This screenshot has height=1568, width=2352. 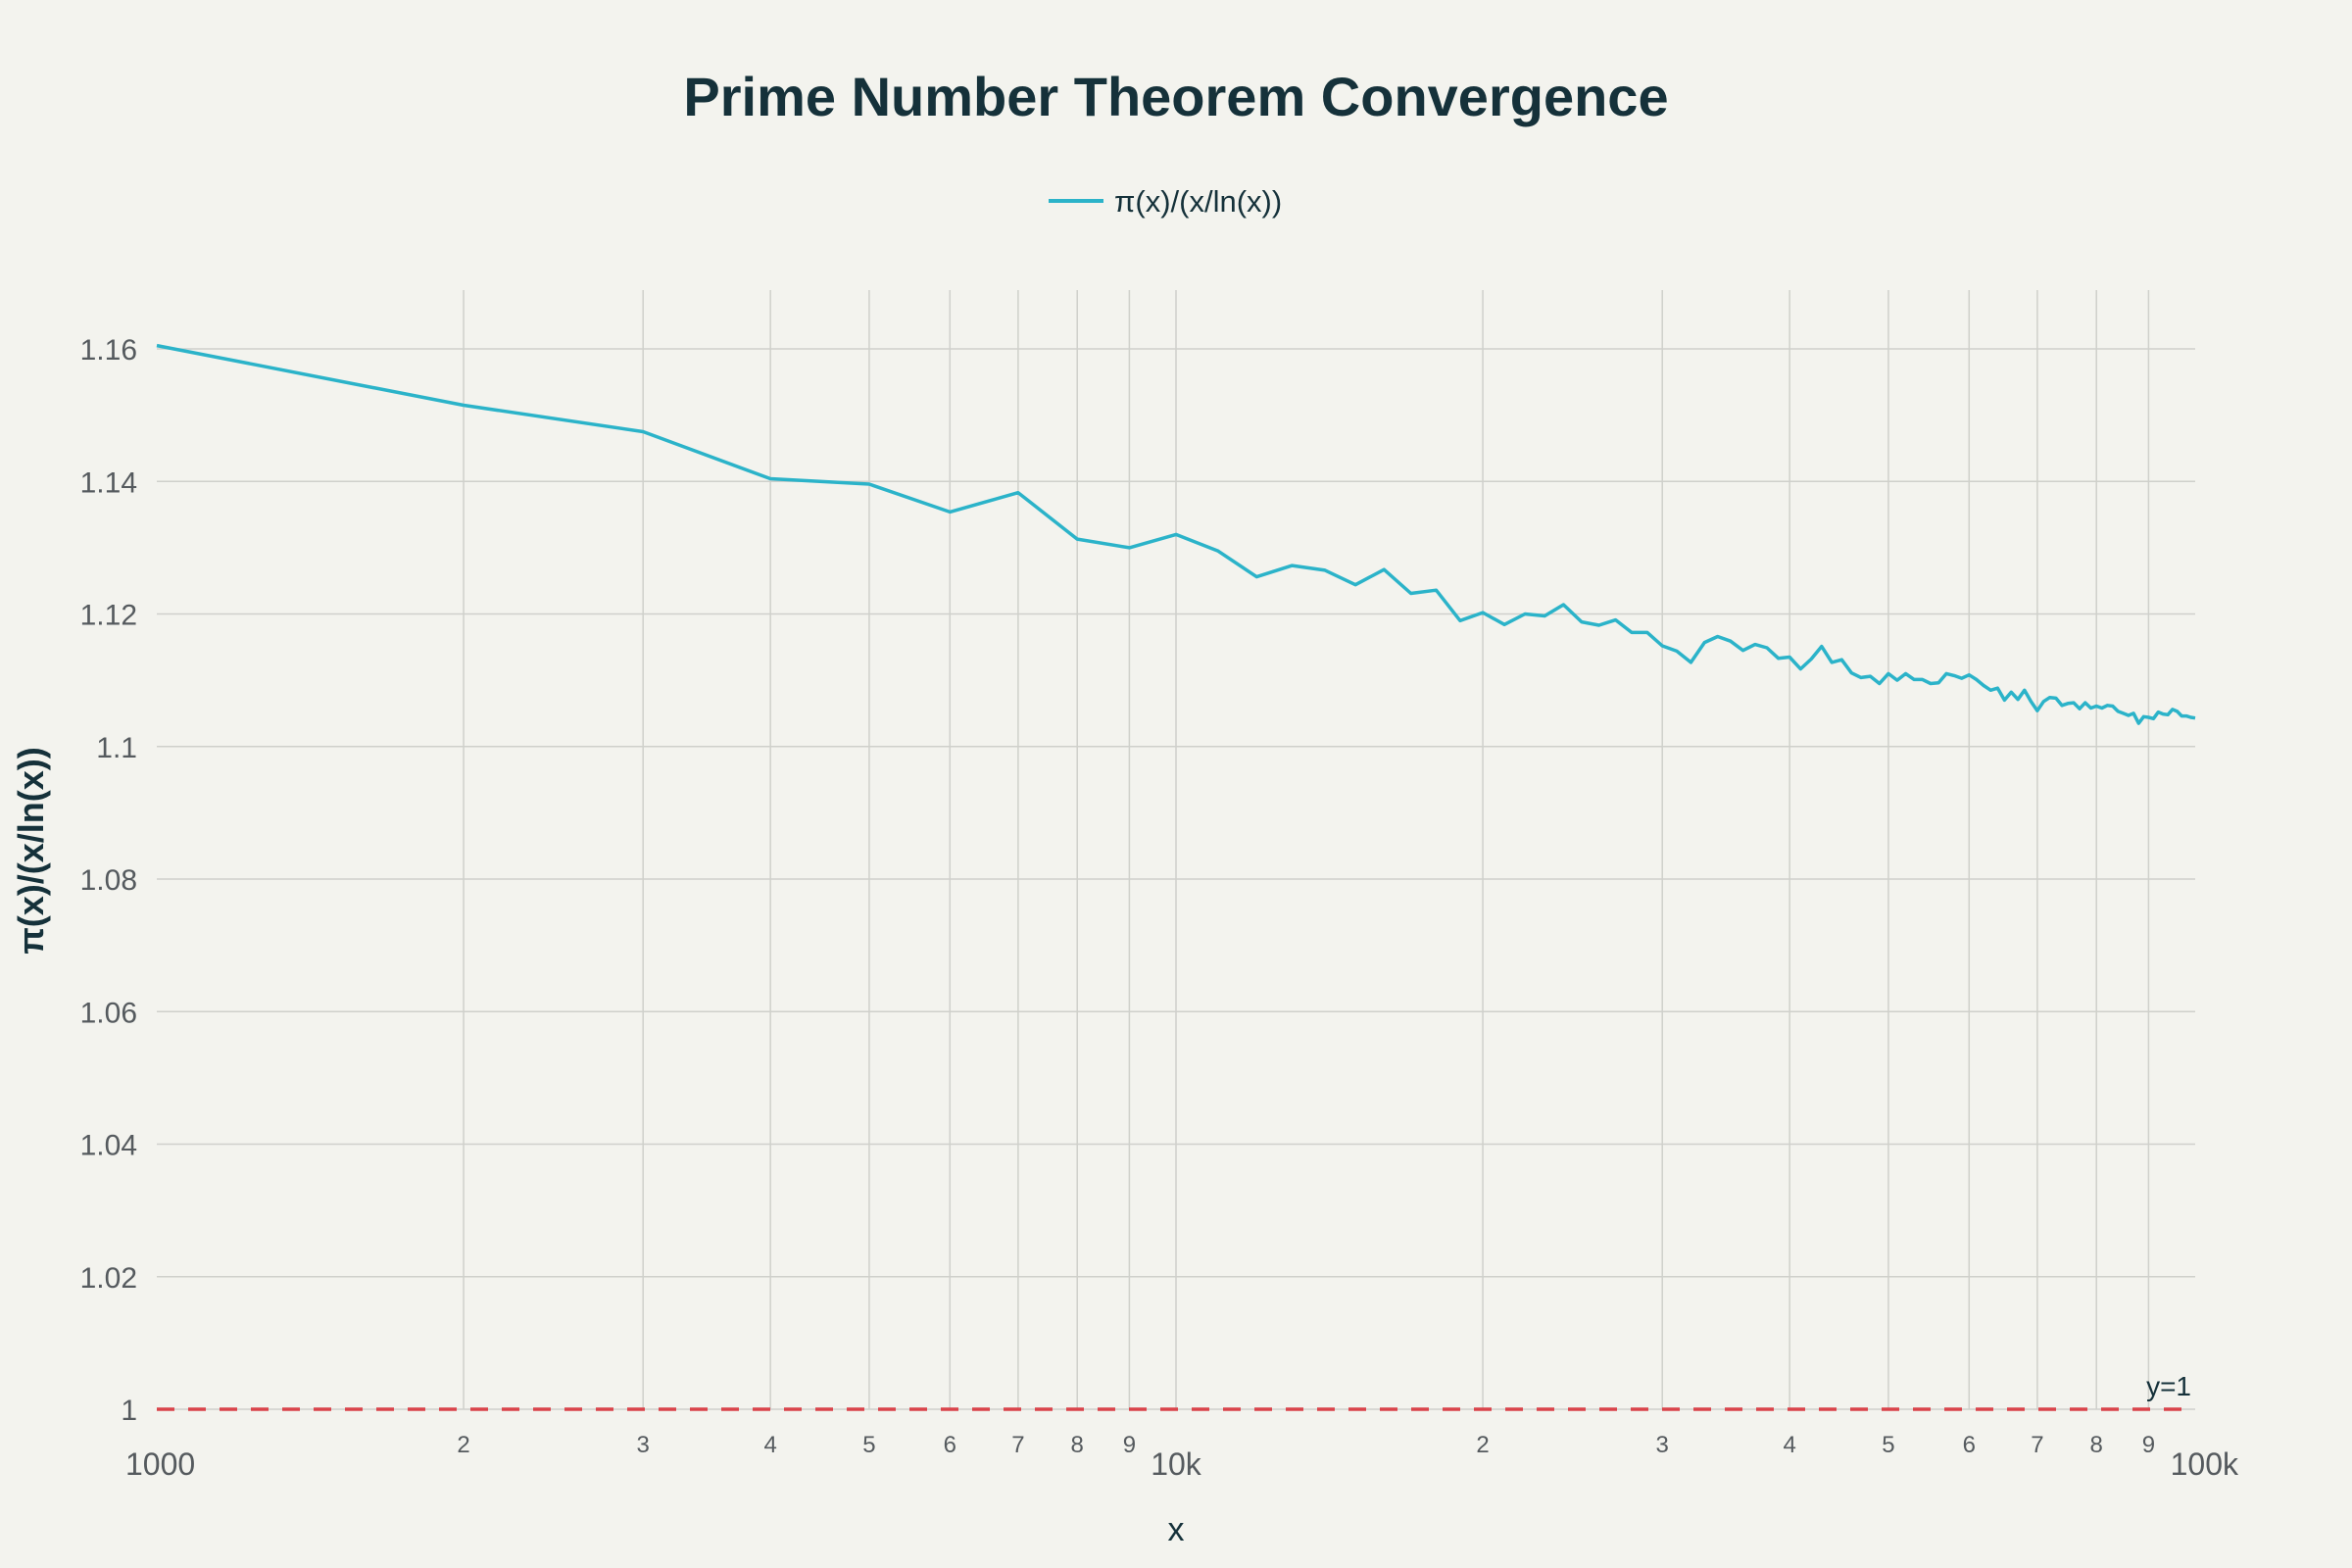 I want to click on y-tick-label: 1.06, so click(x=108, y=1013).